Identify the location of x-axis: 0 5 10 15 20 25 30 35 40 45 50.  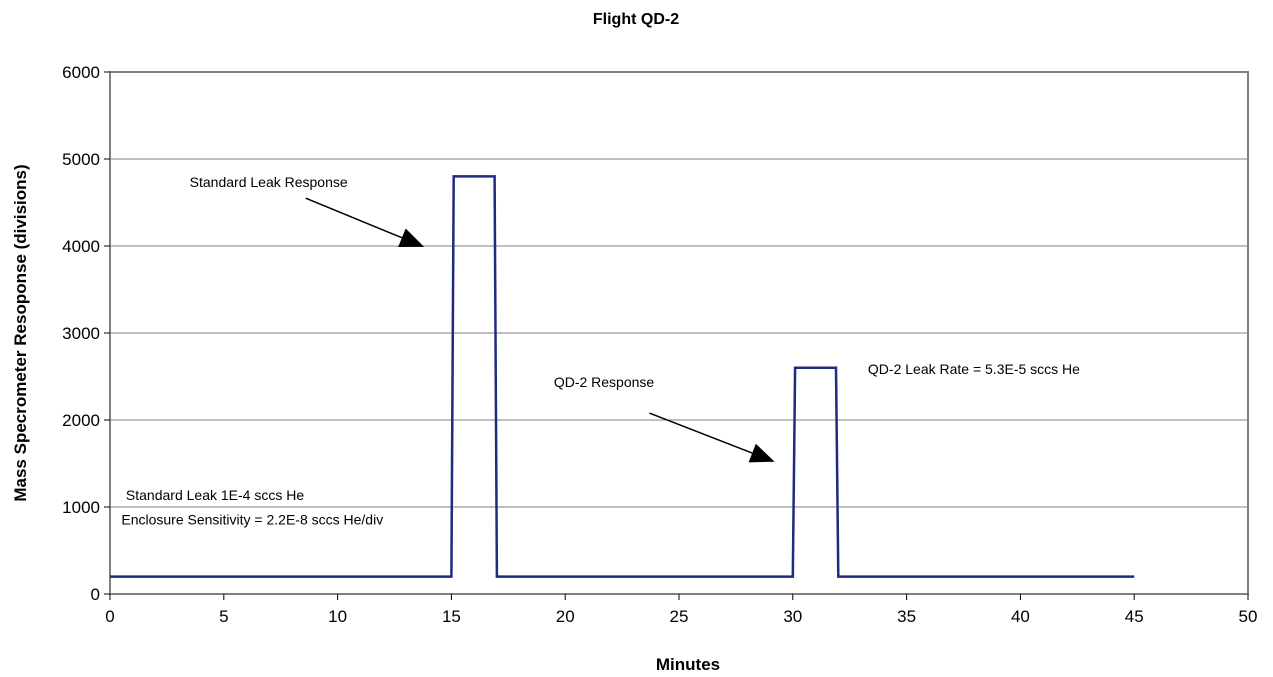
(681, 610).